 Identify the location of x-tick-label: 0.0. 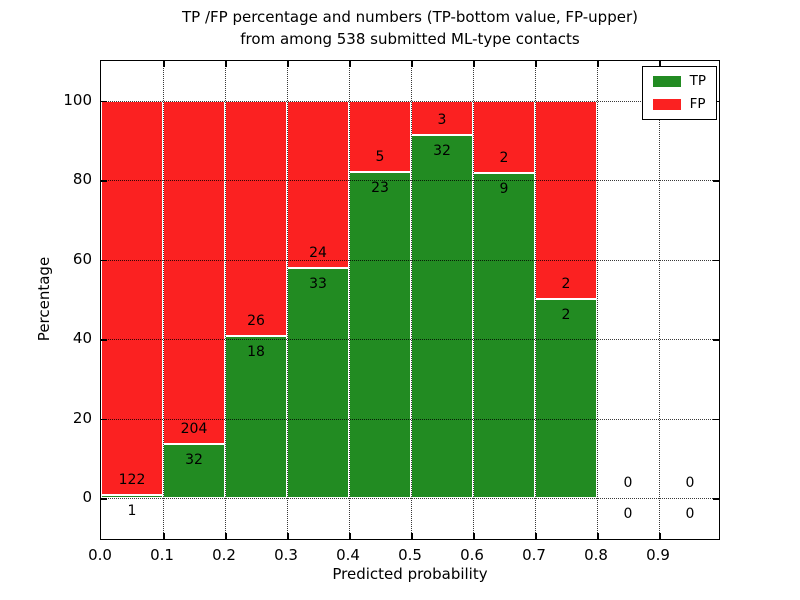
(100, 555).